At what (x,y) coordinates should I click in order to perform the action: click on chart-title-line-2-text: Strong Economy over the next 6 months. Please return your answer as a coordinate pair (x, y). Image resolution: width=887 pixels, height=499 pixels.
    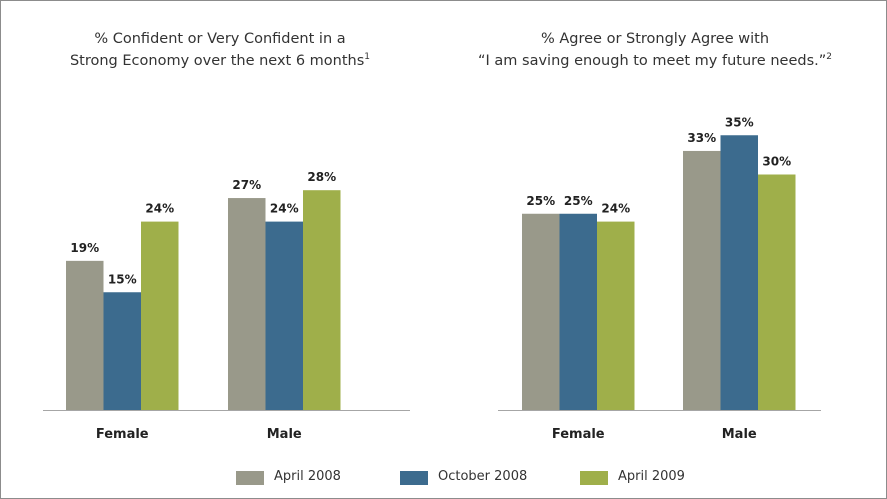
    Looking at the image, I should click on (217, 61).